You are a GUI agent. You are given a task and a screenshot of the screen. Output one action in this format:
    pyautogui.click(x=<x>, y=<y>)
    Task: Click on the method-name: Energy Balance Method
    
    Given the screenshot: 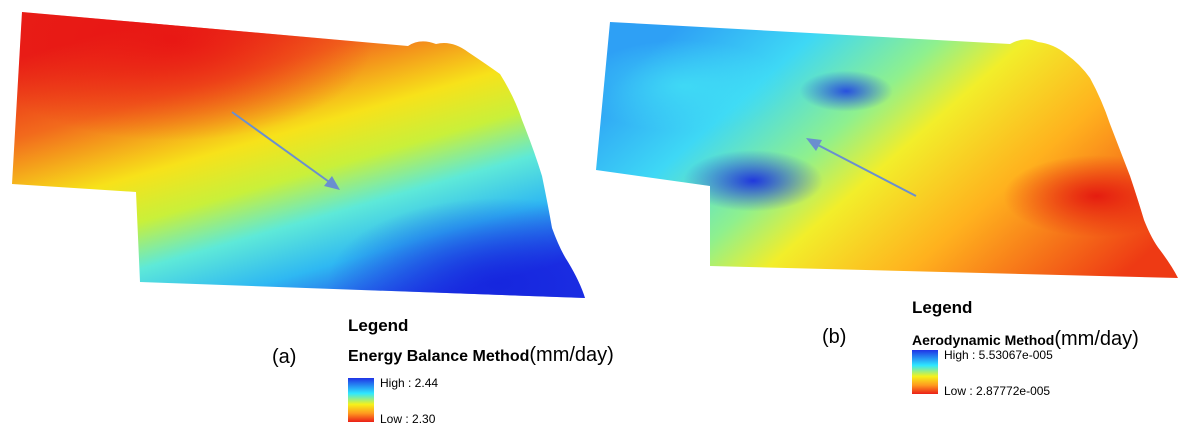 What is the action you would take?
    pyautogui.click(x=439, y=356)
    